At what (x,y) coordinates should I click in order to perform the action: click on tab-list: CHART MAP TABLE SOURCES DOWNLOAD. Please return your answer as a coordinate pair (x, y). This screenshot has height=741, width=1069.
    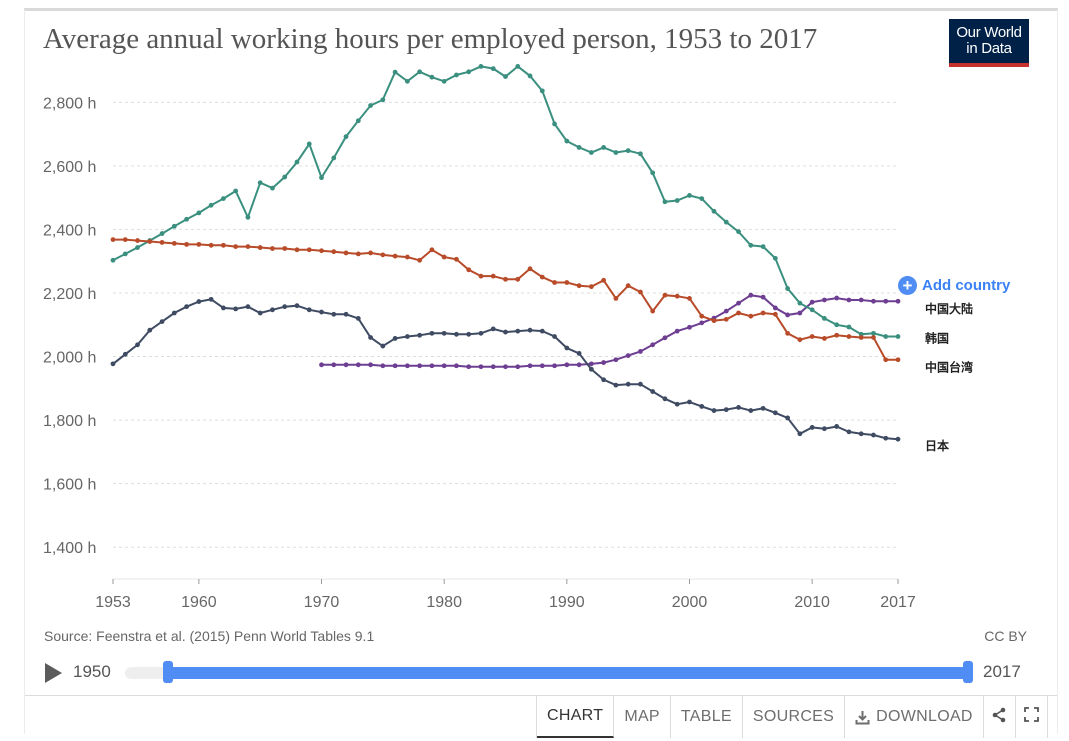
    Looking at the image, I should click on (792, 717).